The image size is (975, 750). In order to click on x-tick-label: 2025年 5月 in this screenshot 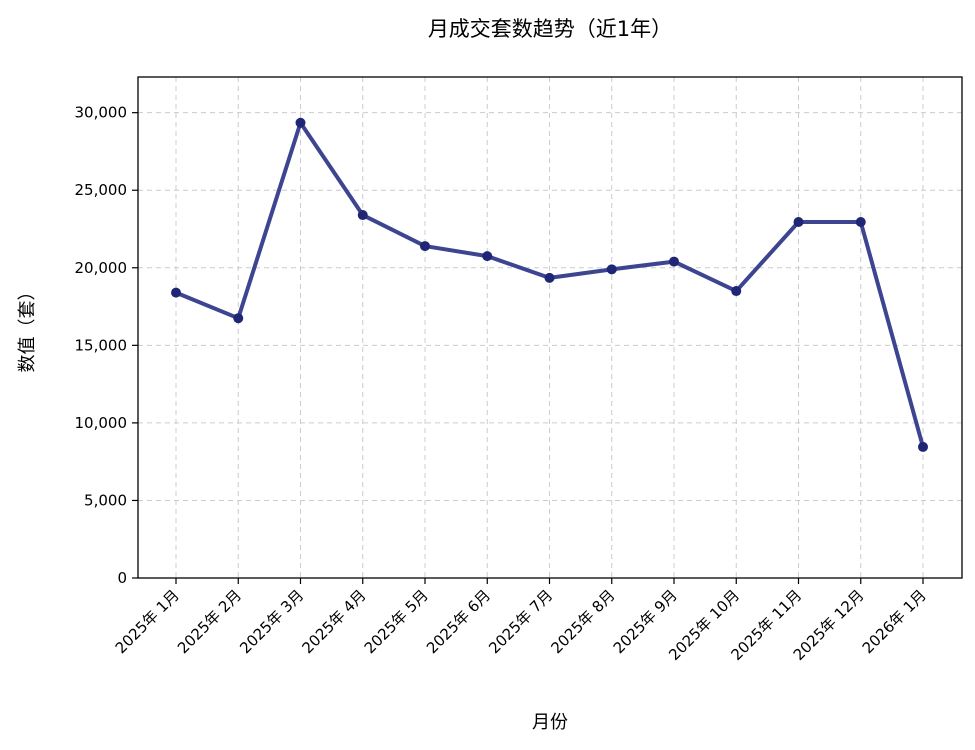, I will do `click(396, 621)`.